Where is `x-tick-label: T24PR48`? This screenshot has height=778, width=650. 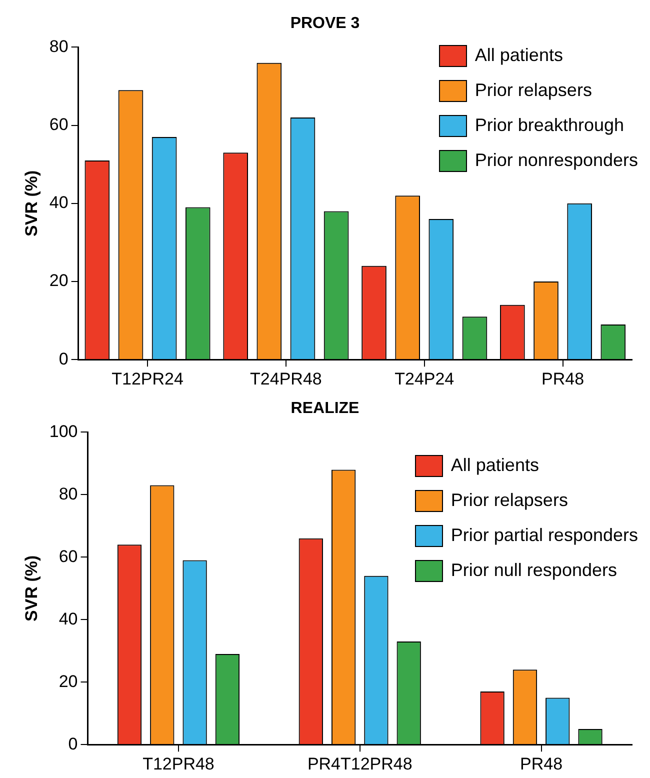 x-tick-label: T24PR48 is located at coordinates (286, 378).